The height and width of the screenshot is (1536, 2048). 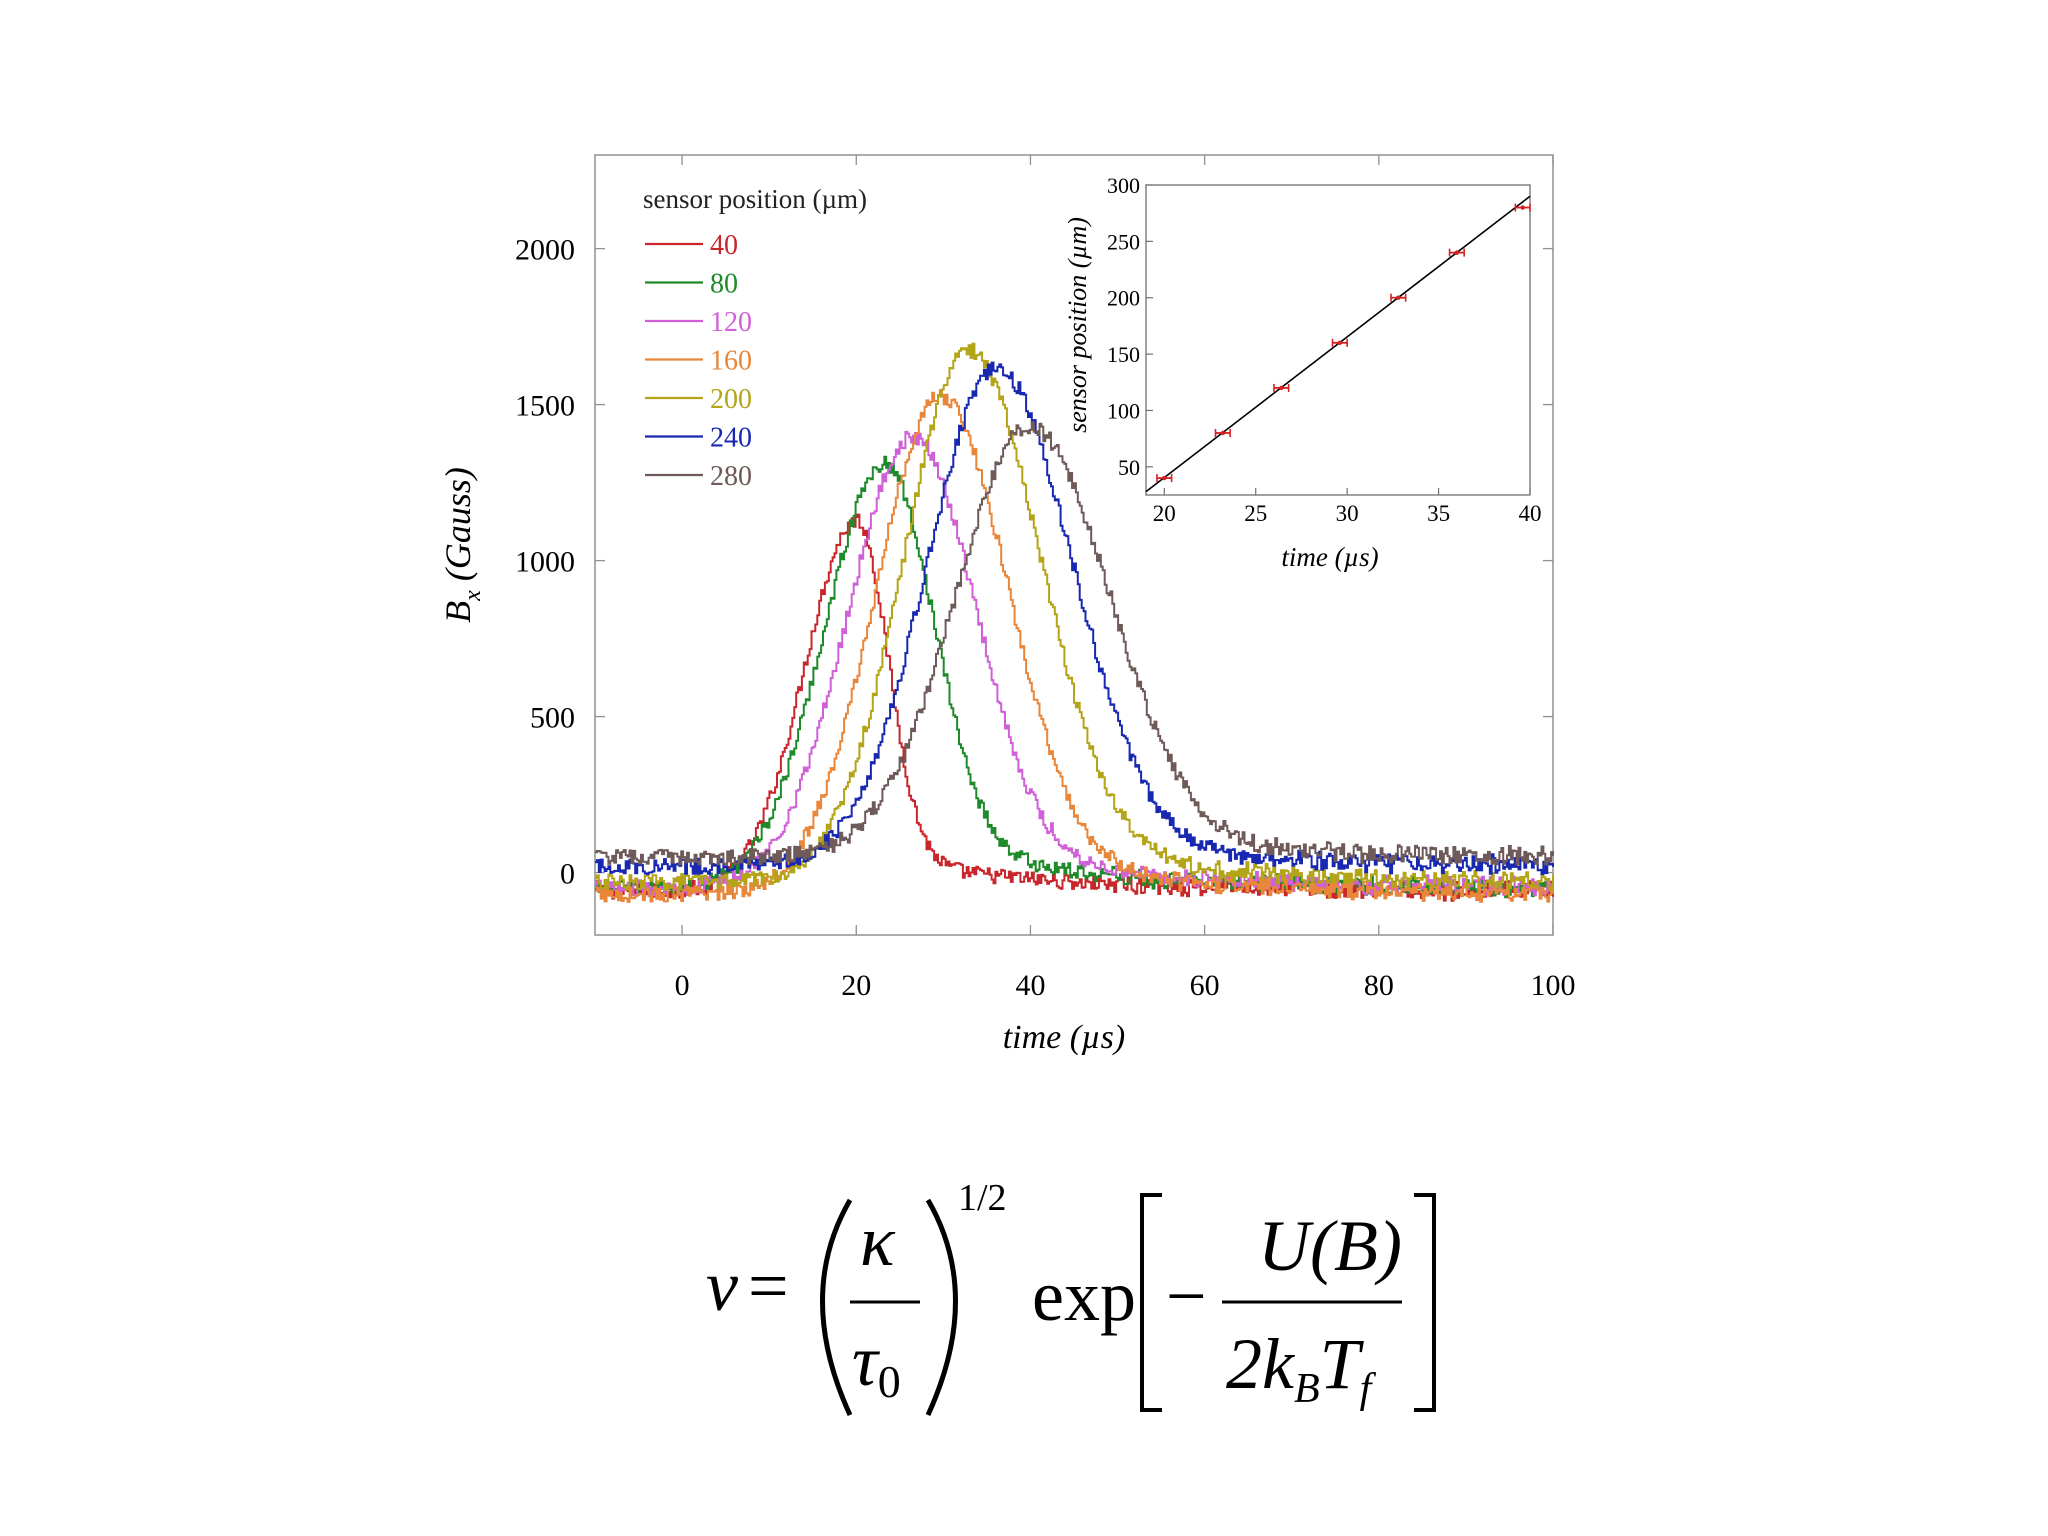 I want to click on inset-ticks: 20 25 30 35 40 50 100 150 200 250 300, so click(x=1324, y=349).